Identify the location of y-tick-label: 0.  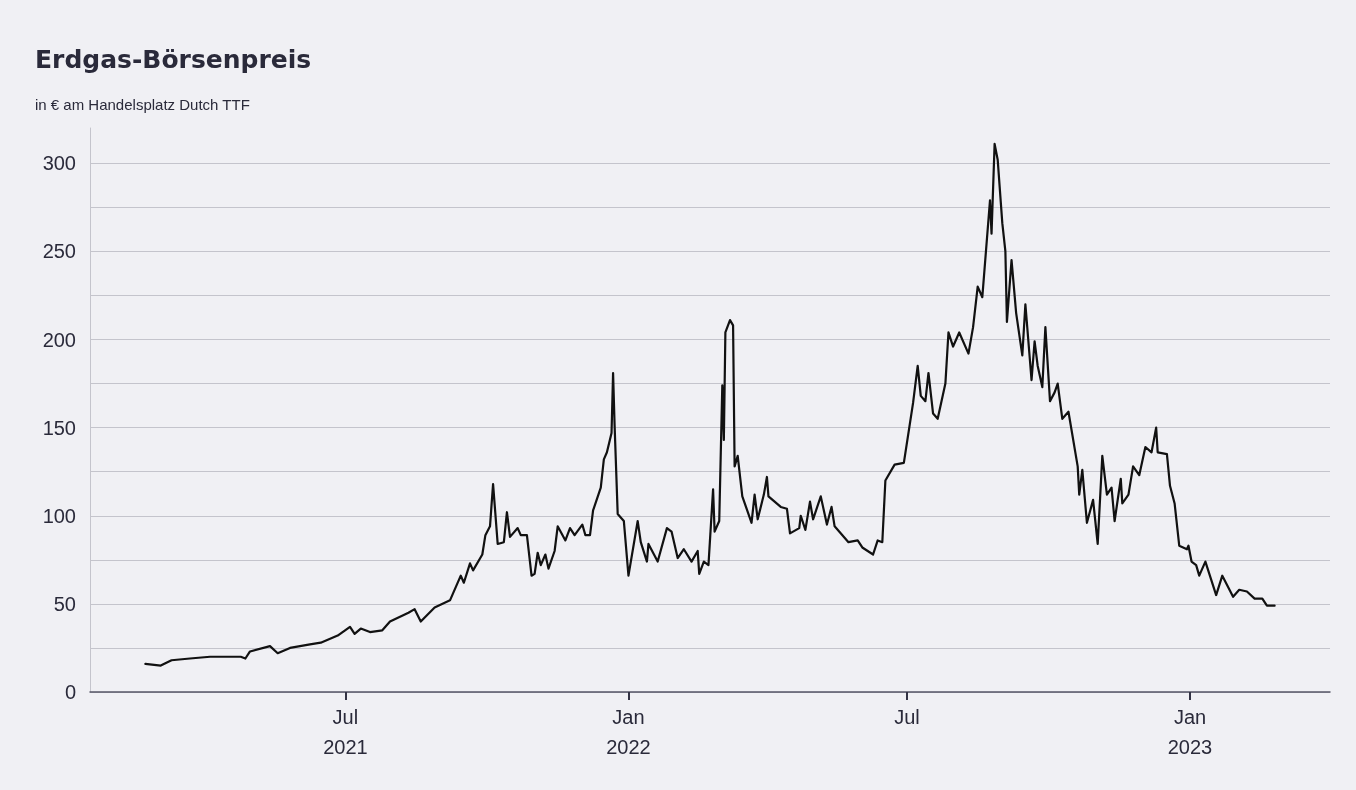
(70, 692).